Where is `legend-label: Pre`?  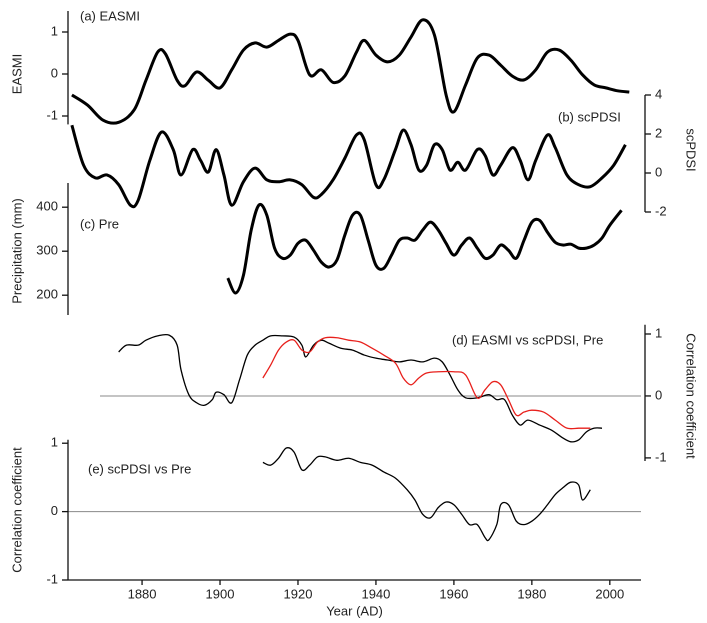 legend-label: Pre is located at coordinates (593, 339).